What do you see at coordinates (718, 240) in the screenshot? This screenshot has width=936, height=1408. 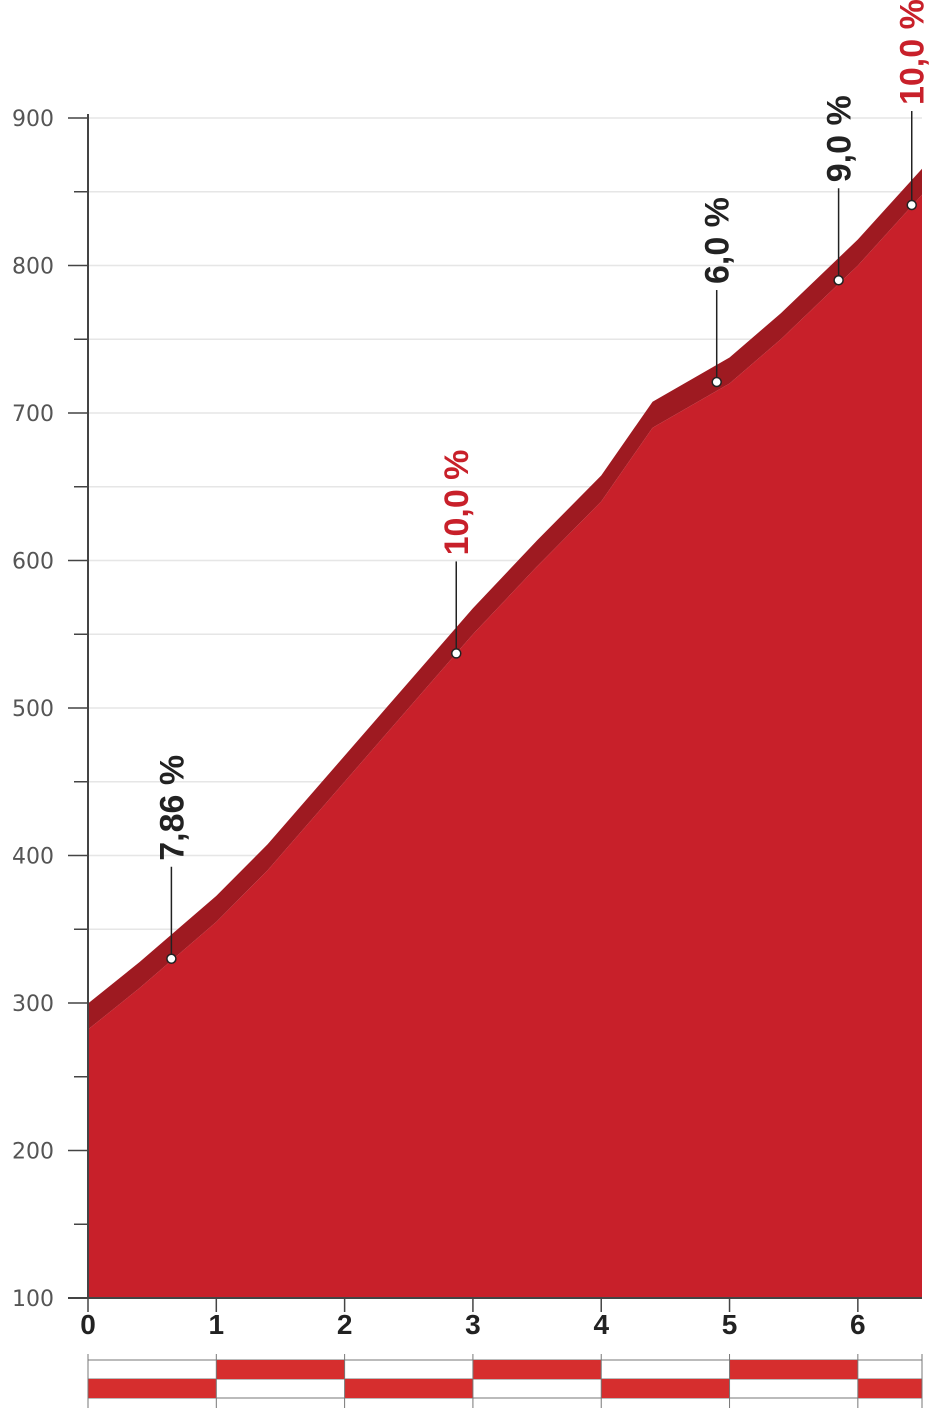 I see `gradient-label: 6,0 %` at bounding box center [718, 240].